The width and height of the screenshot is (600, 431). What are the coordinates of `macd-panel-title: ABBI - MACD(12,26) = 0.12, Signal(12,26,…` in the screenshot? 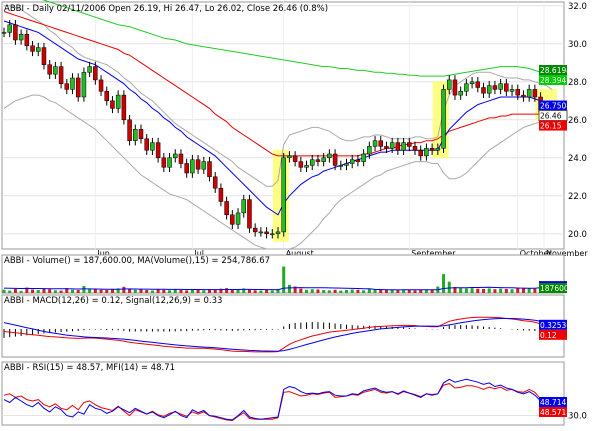 It's located at (113, 301).